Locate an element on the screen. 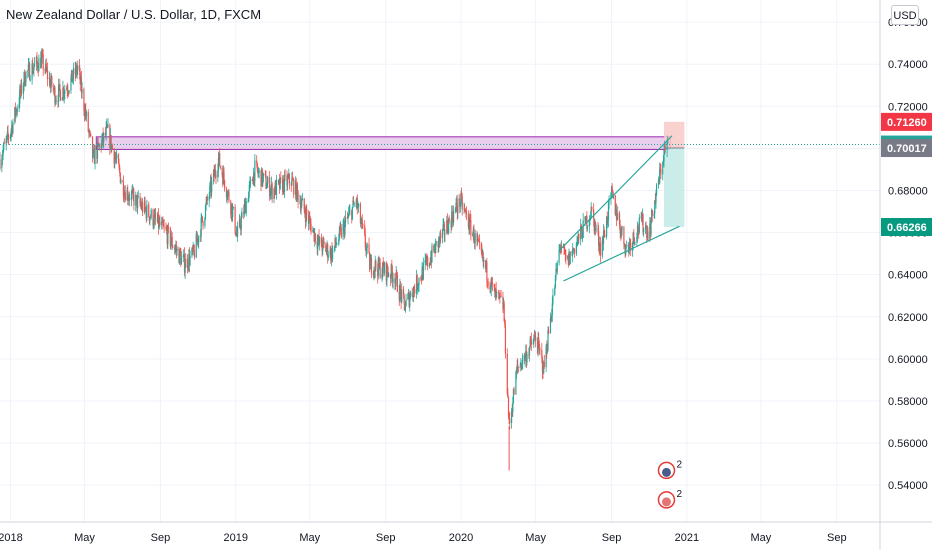 This screenshot has width=932, height=555. price-label-badge is located at coordinates (906, 148).